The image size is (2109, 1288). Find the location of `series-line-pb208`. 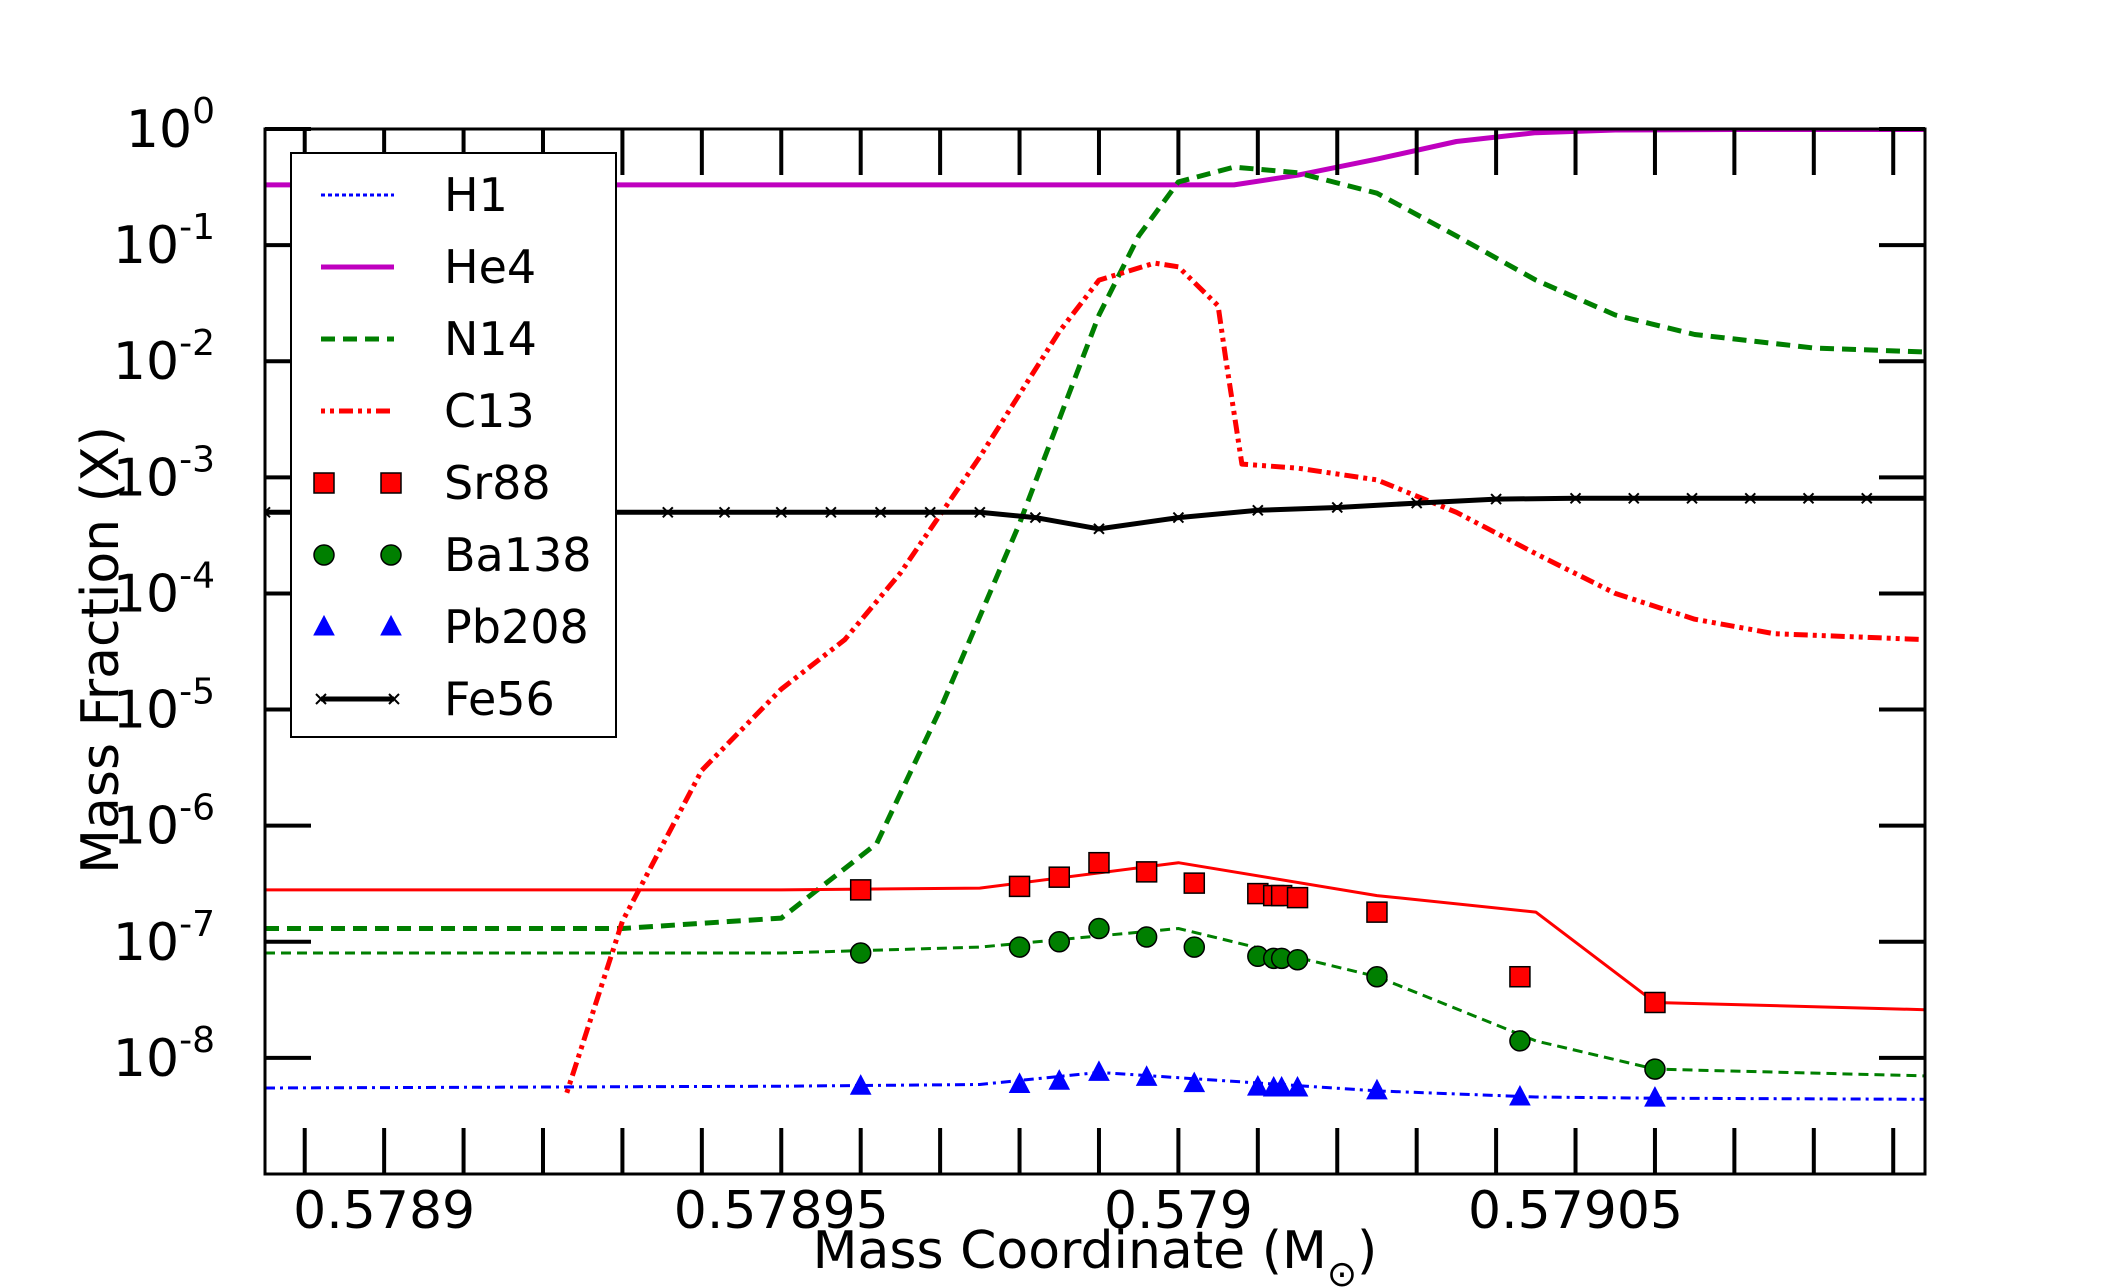

series-line-pb208 is located at coordinates (1095, 1085).